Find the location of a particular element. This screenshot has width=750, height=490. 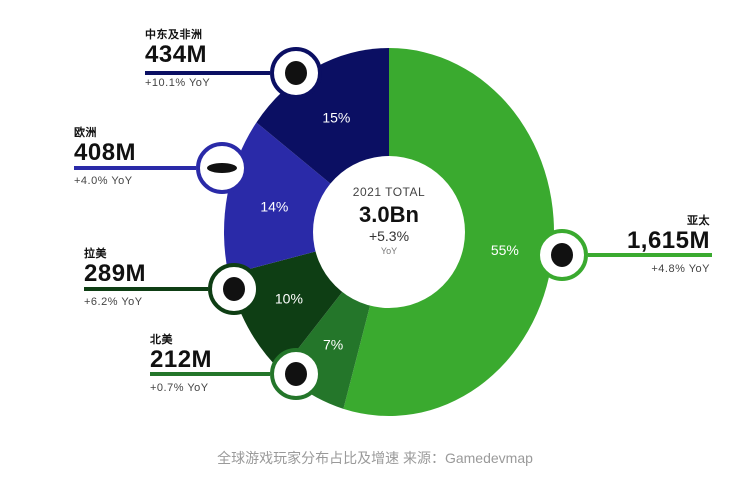

callout-mea: 中东及非洲 434M +10.1% YoY is located at coordinates (177, 57).